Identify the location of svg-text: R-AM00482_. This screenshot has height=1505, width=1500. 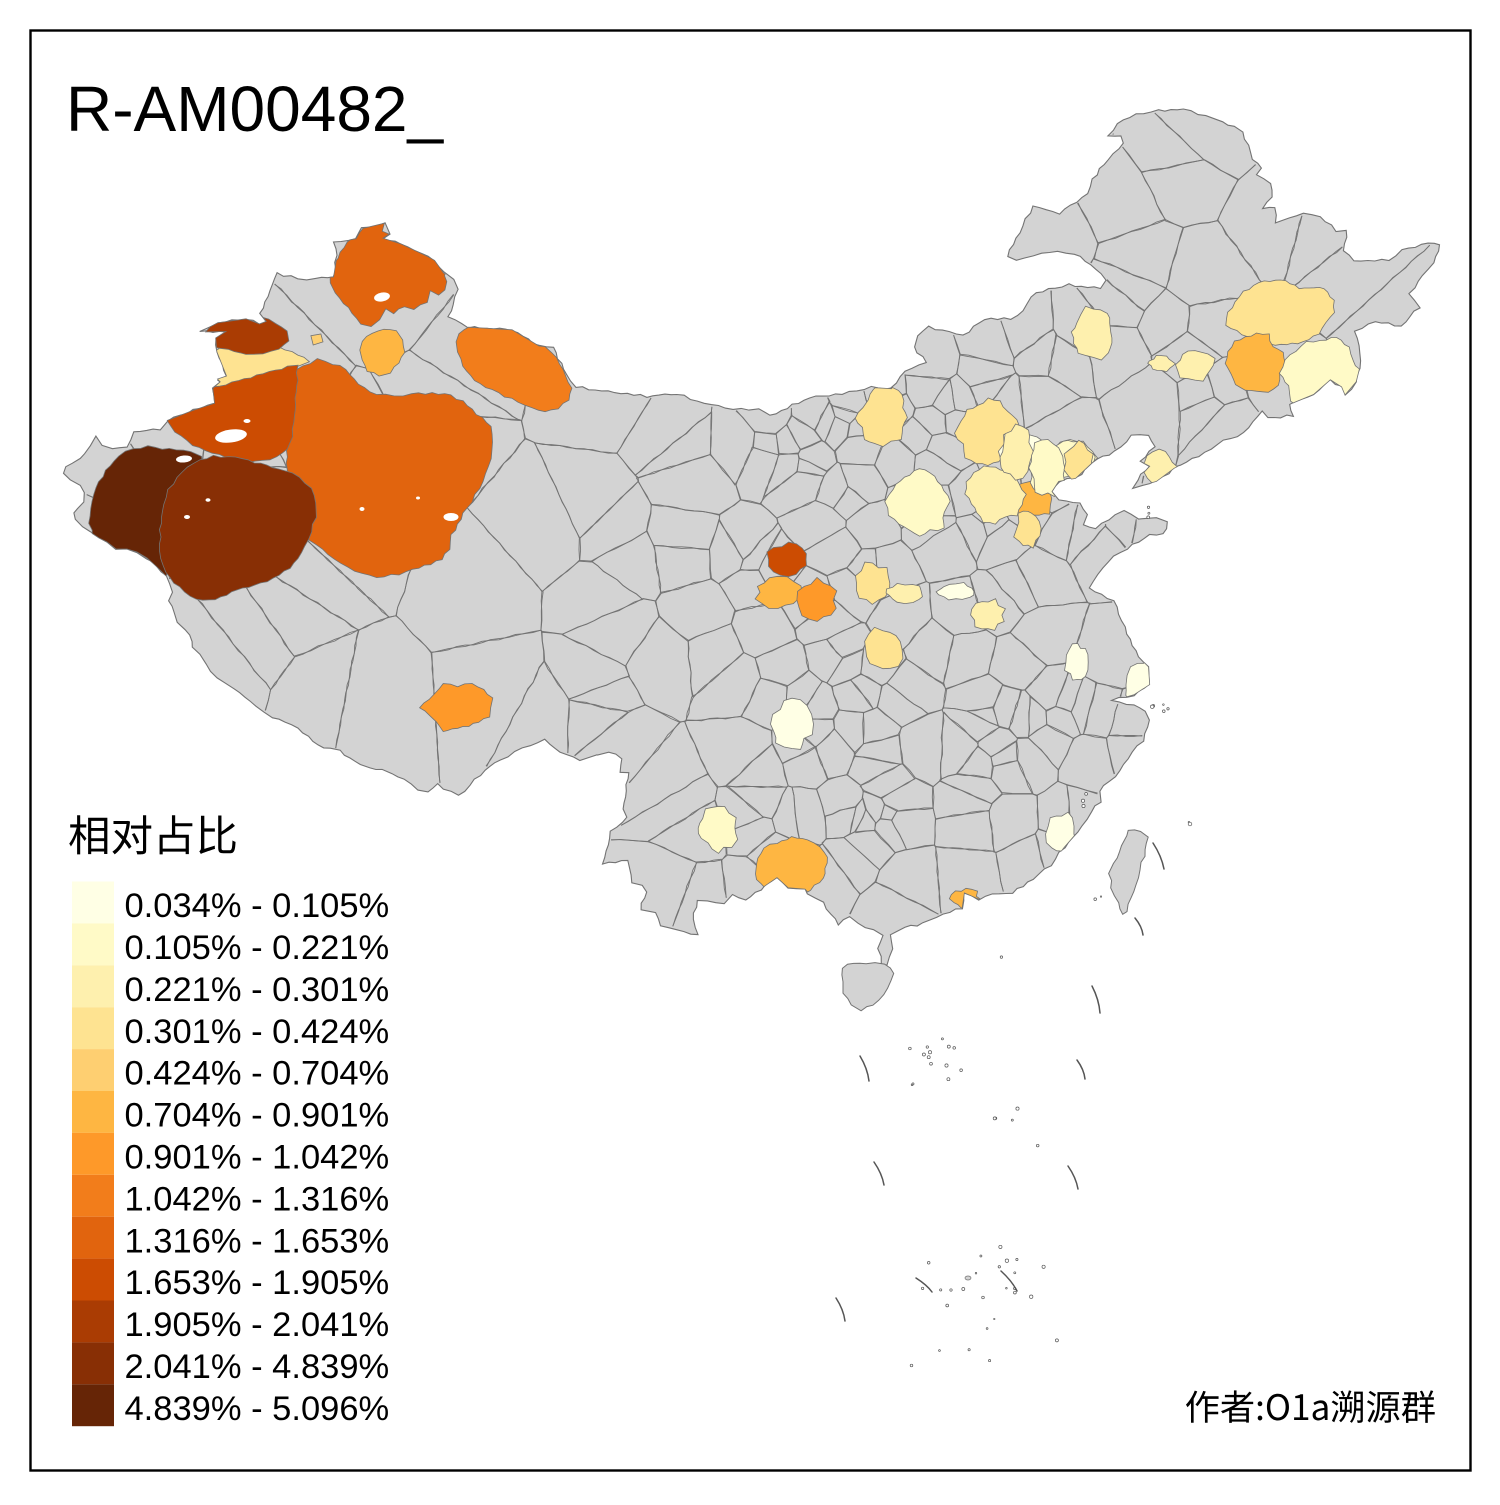
(255, 109).